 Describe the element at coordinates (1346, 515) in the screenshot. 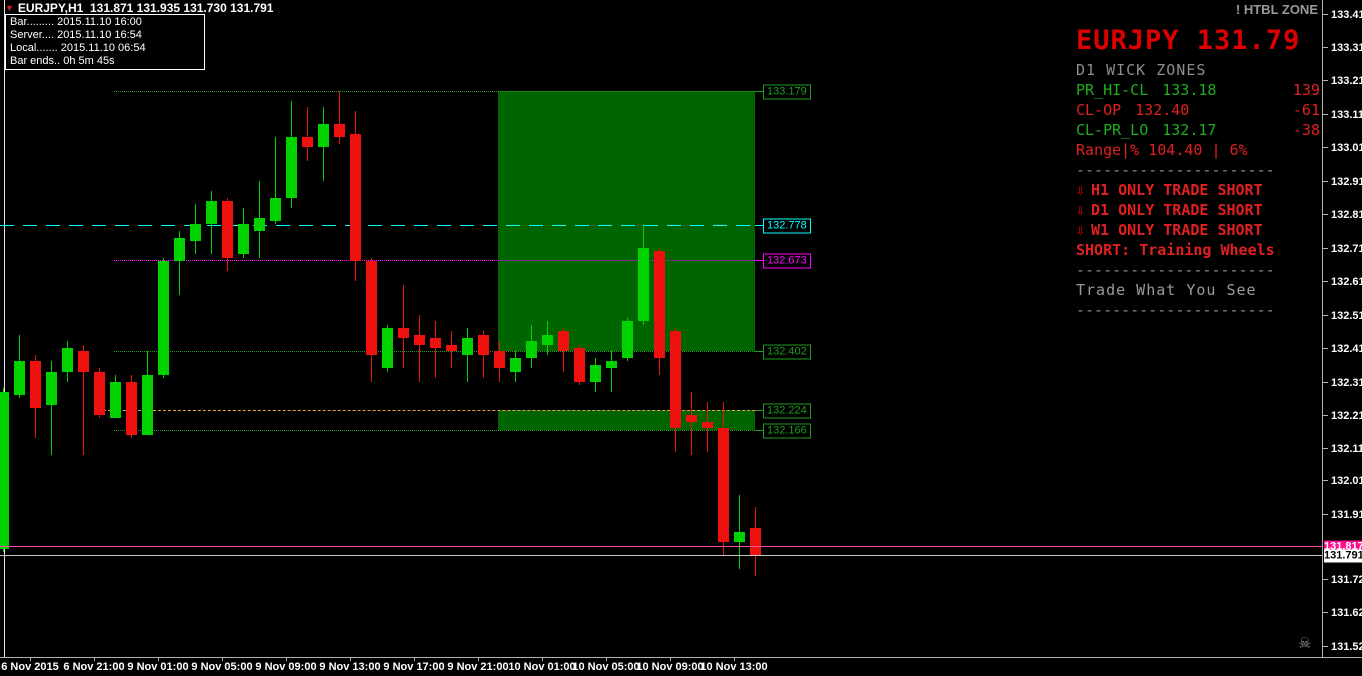

I see `price-tick-label: 131.915` at that location.